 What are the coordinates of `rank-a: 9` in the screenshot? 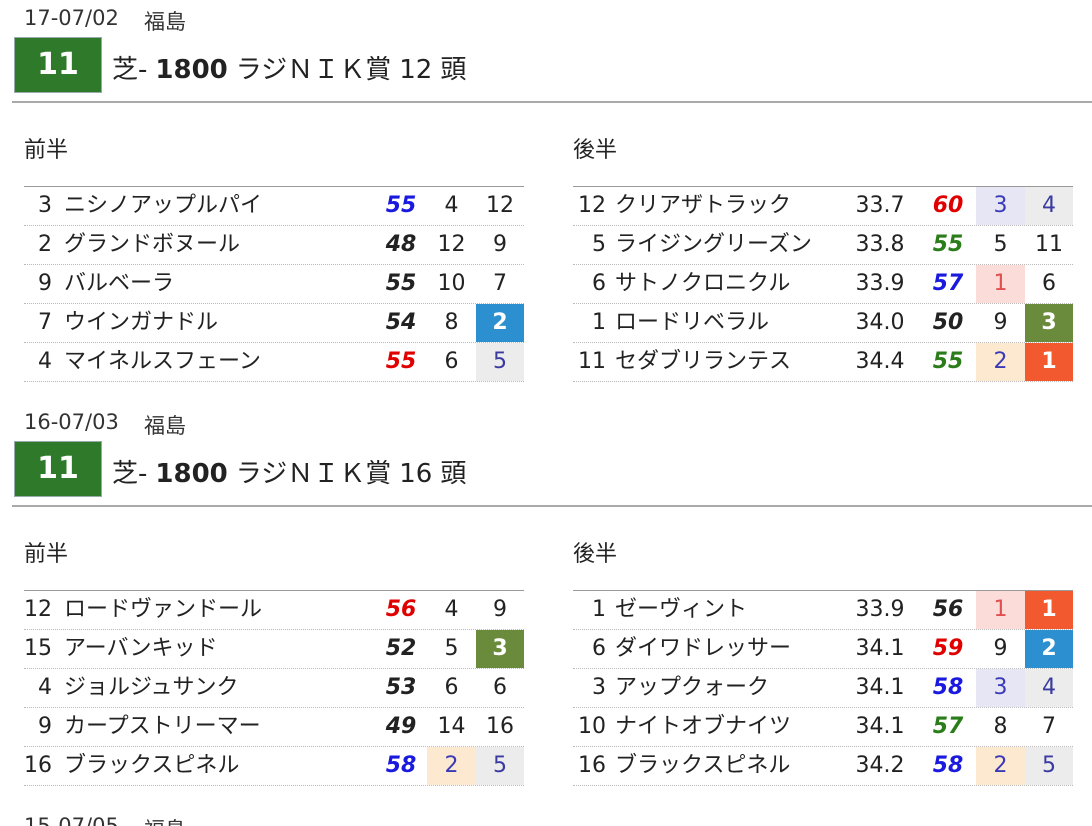 It's located at (1000, 648).